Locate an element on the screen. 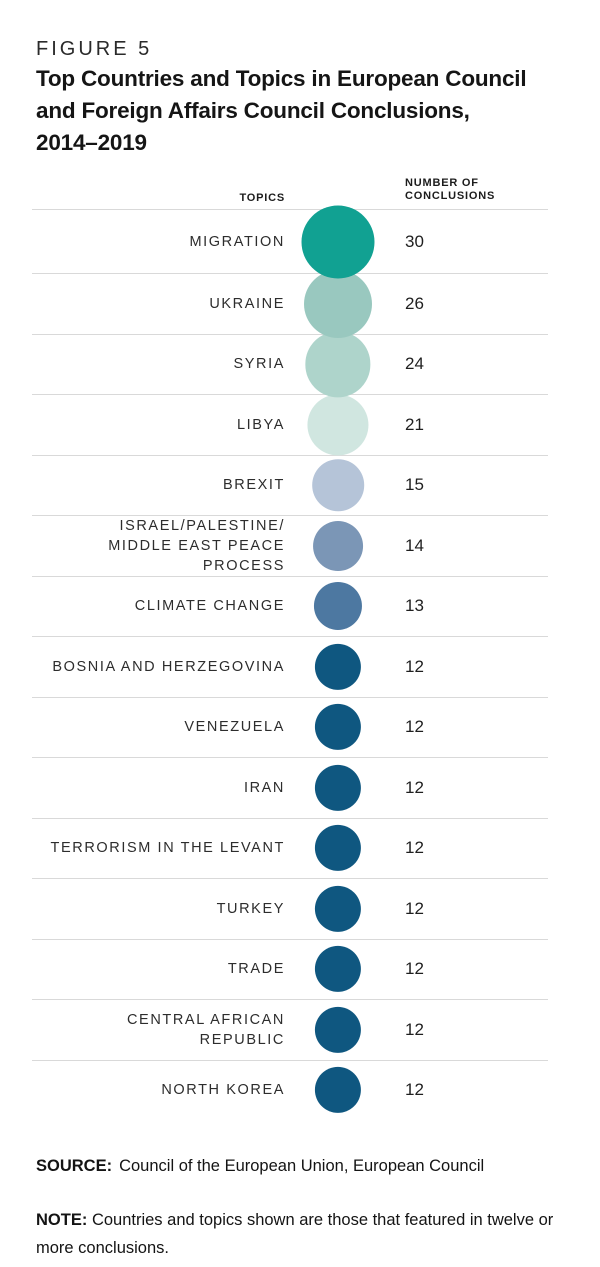 This screenshot has height=1267, width=600. topic-label: TERRORISM IN THE LEVANT is located at coordinates (158, 849).